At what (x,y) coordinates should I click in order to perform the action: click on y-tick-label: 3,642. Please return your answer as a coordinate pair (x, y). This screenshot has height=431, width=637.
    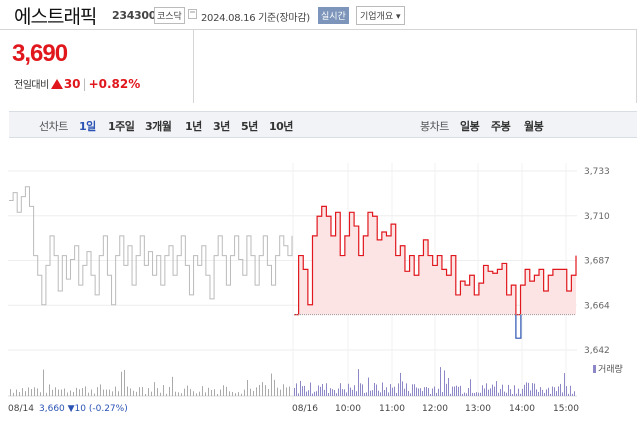
    Looking at the image, I should click on (597, 351).